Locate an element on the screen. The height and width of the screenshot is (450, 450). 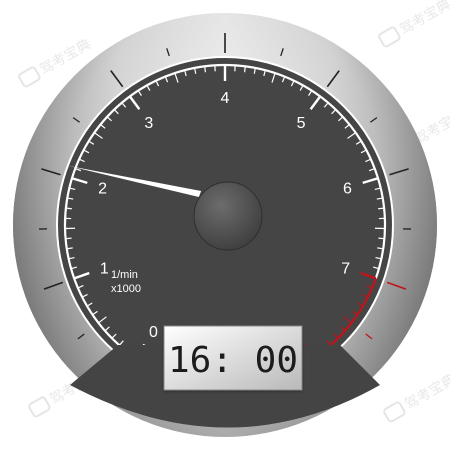
clock-display: 16: 00 is located at coordinates (233, 358).